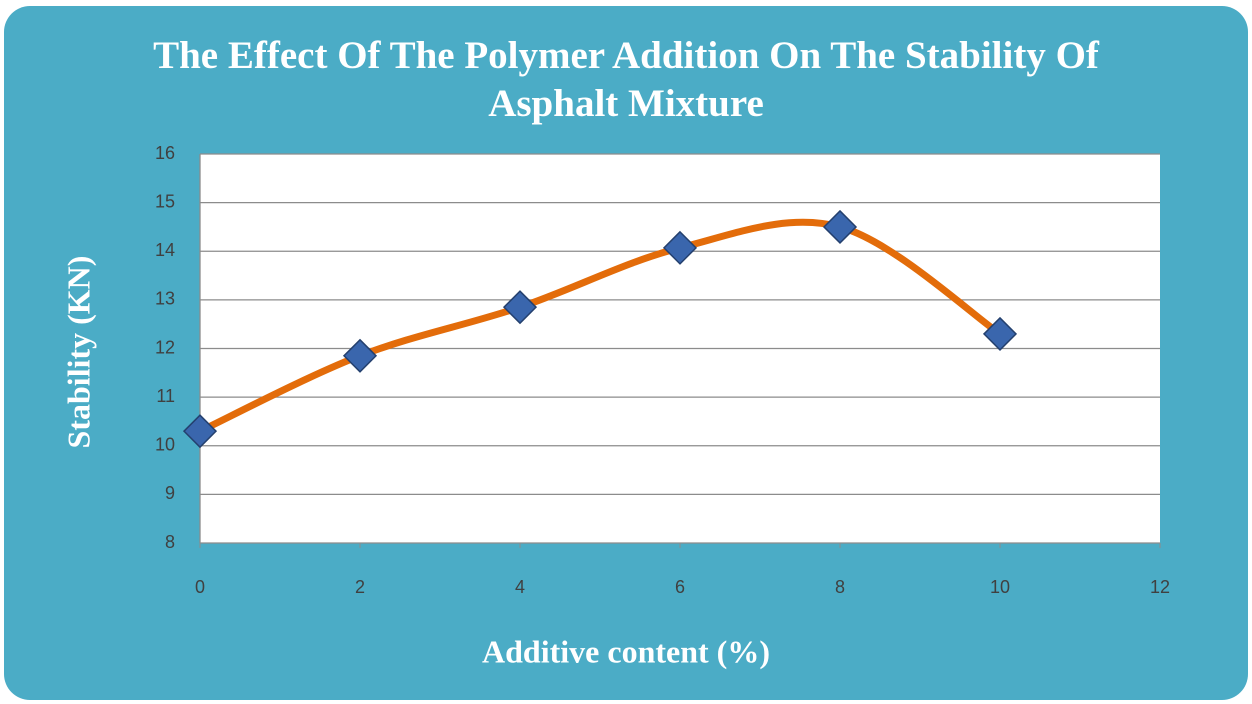 This screenshot has height=704, width=1252. Describe the element at coordinates (170, 542) in the screenshot. I see `y-tick-label: 8` at that location.